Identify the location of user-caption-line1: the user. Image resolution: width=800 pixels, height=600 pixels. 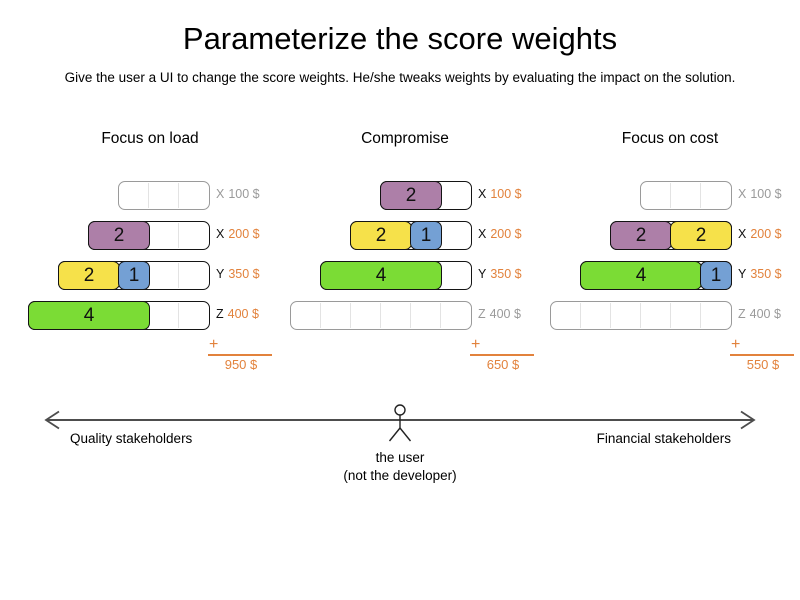
(400, 457).